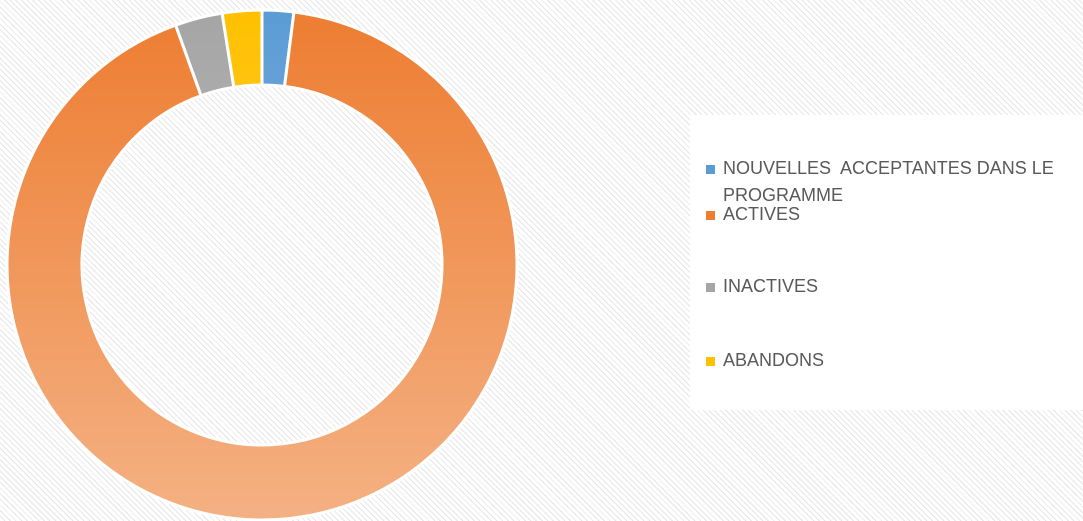 This screenshot has height=521, width=1083. Describe the element at coordinates (891, 286) in the screenshot. I see `legend-item: INACTIVES` at that location.